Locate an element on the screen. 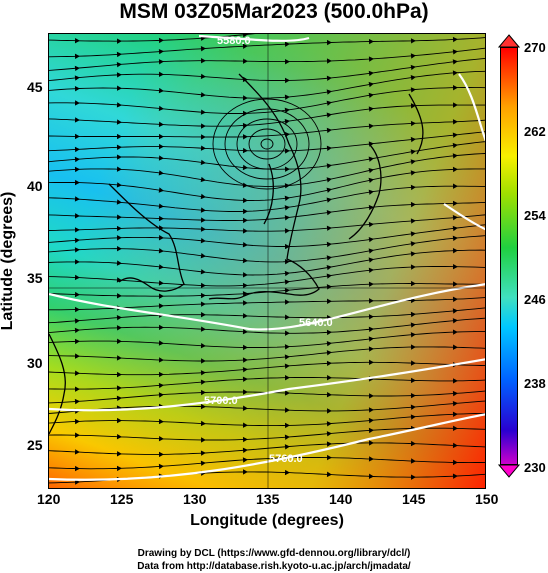 This screenshot has width=548, height=573. streamline is located at coordinates (152, 38).